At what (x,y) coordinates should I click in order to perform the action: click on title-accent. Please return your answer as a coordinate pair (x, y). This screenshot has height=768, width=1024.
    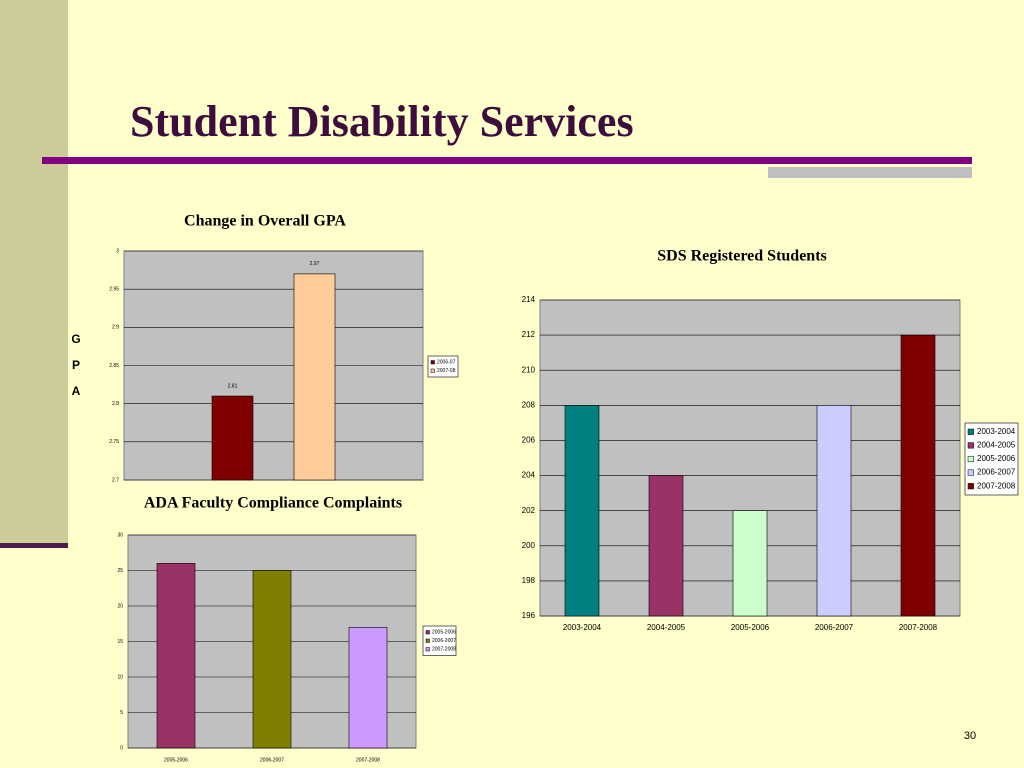
    Looking at the image, I should click on (870, 172).